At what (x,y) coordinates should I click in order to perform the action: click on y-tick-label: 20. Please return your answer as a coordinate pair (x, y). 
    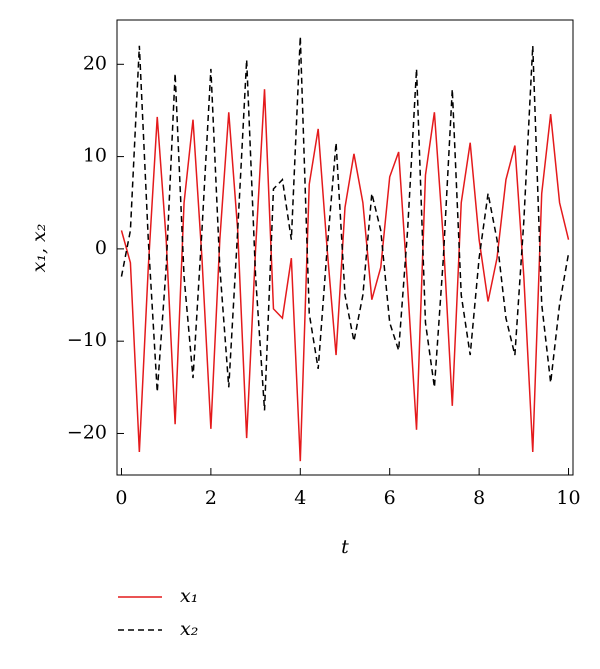
    Looking at the image, I should click on (95, 63).